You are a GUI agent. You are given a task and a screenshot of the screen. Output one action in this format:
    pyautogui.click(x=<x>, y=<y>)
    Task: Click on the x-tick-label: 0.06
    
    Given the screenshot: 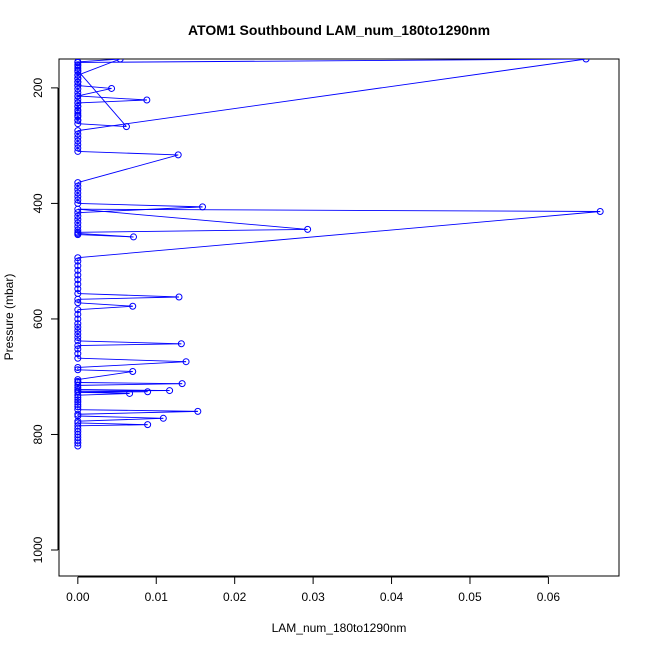 What is the action you would take?
    pyautogui.click(x=549, y=597)
    